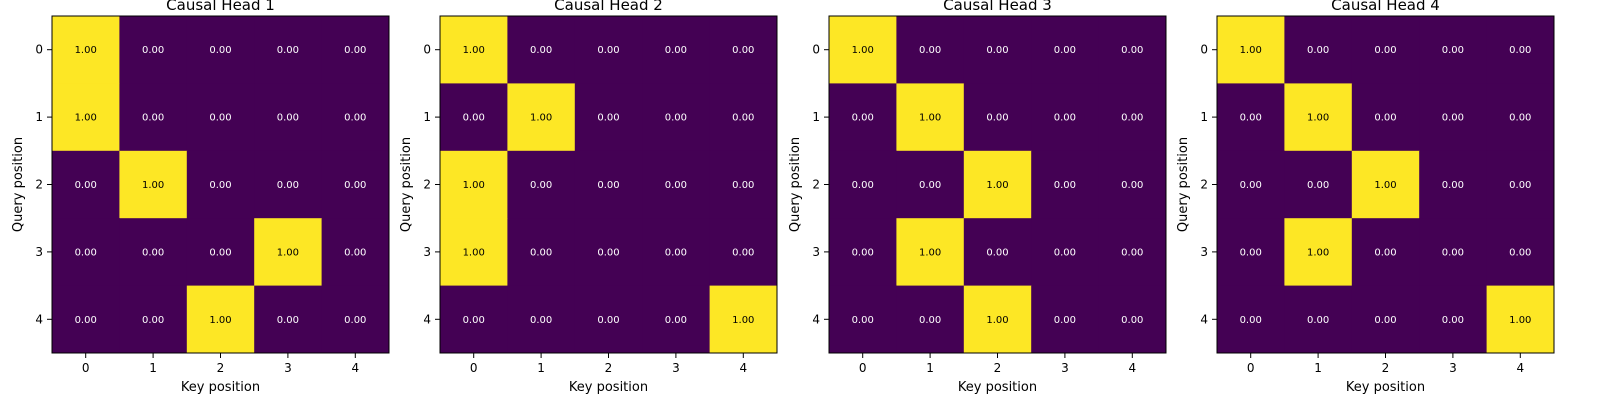 The width and height of the screenshot is (1600, 400). Describe the element at coordinates (541, 368) in the screenshot. I see `x-tick-label: 1` at that location.